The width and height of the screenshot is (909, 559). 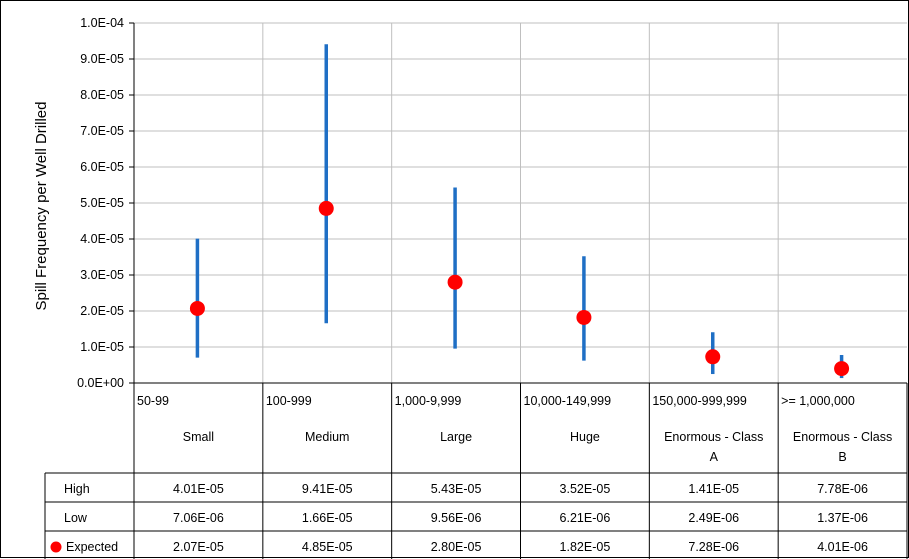 What do you see at coordinates (585, 437) in the screenshot?
I see `category-size-label: Huge` at bounding box center [585, 437].